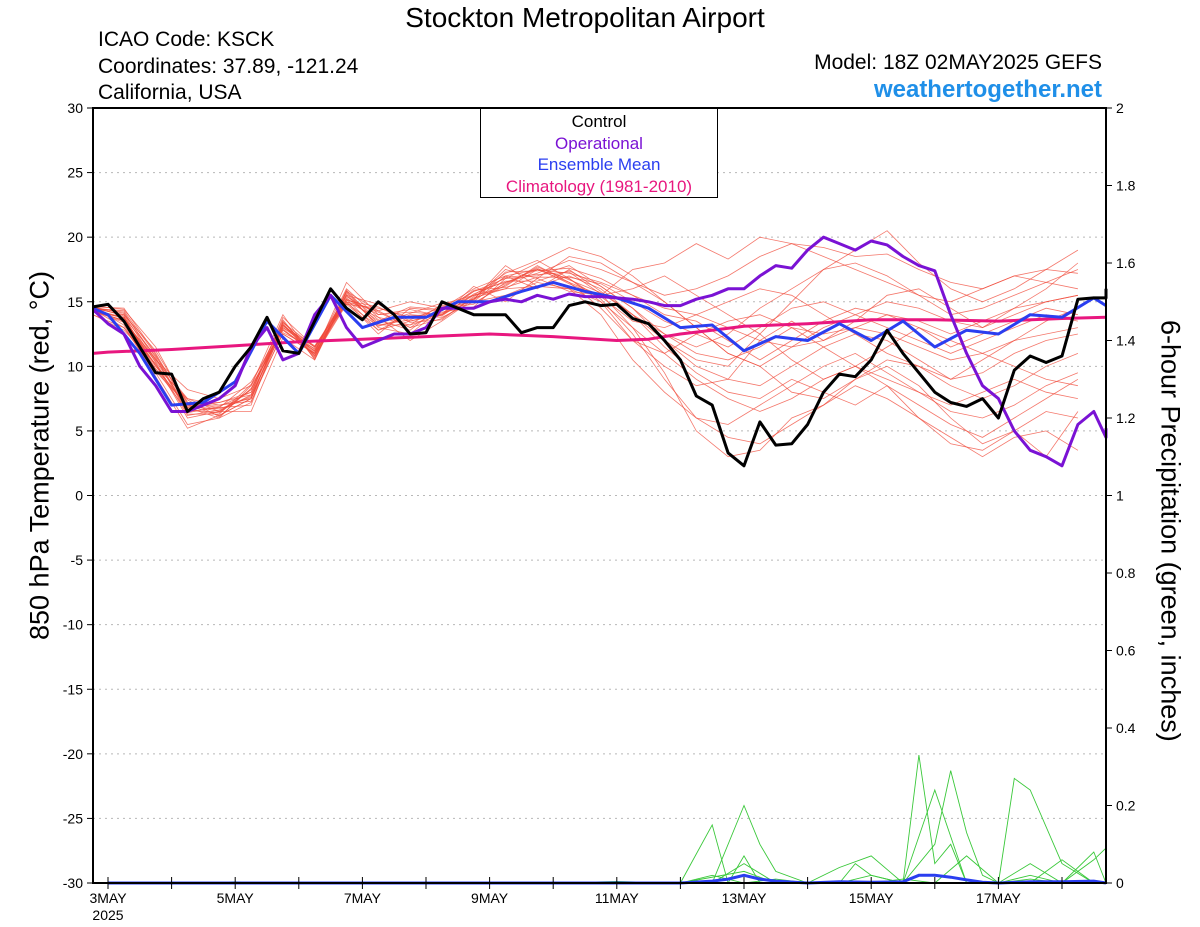 The width and height of the screenshot is (1200, 927). What do you see at coordinates (107, 915) in the screenshot?
I see `x-tick-sublabel: 2025` at bounding box center [107, 915].